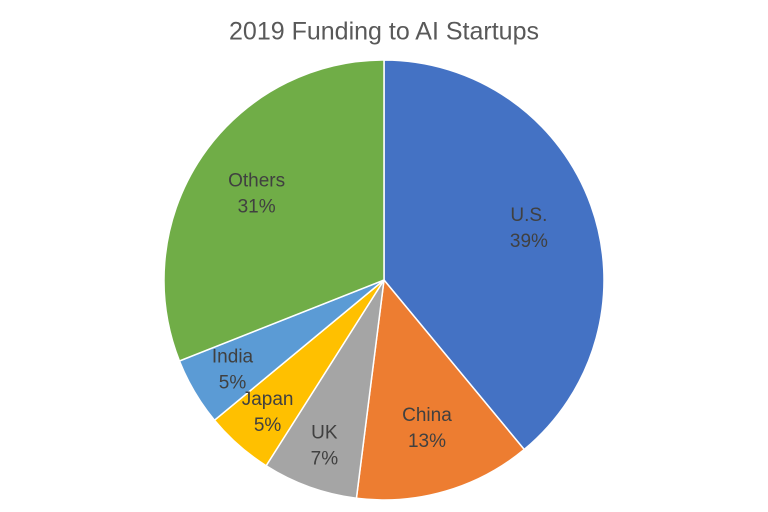  What do you see at coordinates (427, 441) in the screenshot?
I see `slice-value-label: 13%` at bounding box center [427, 441].